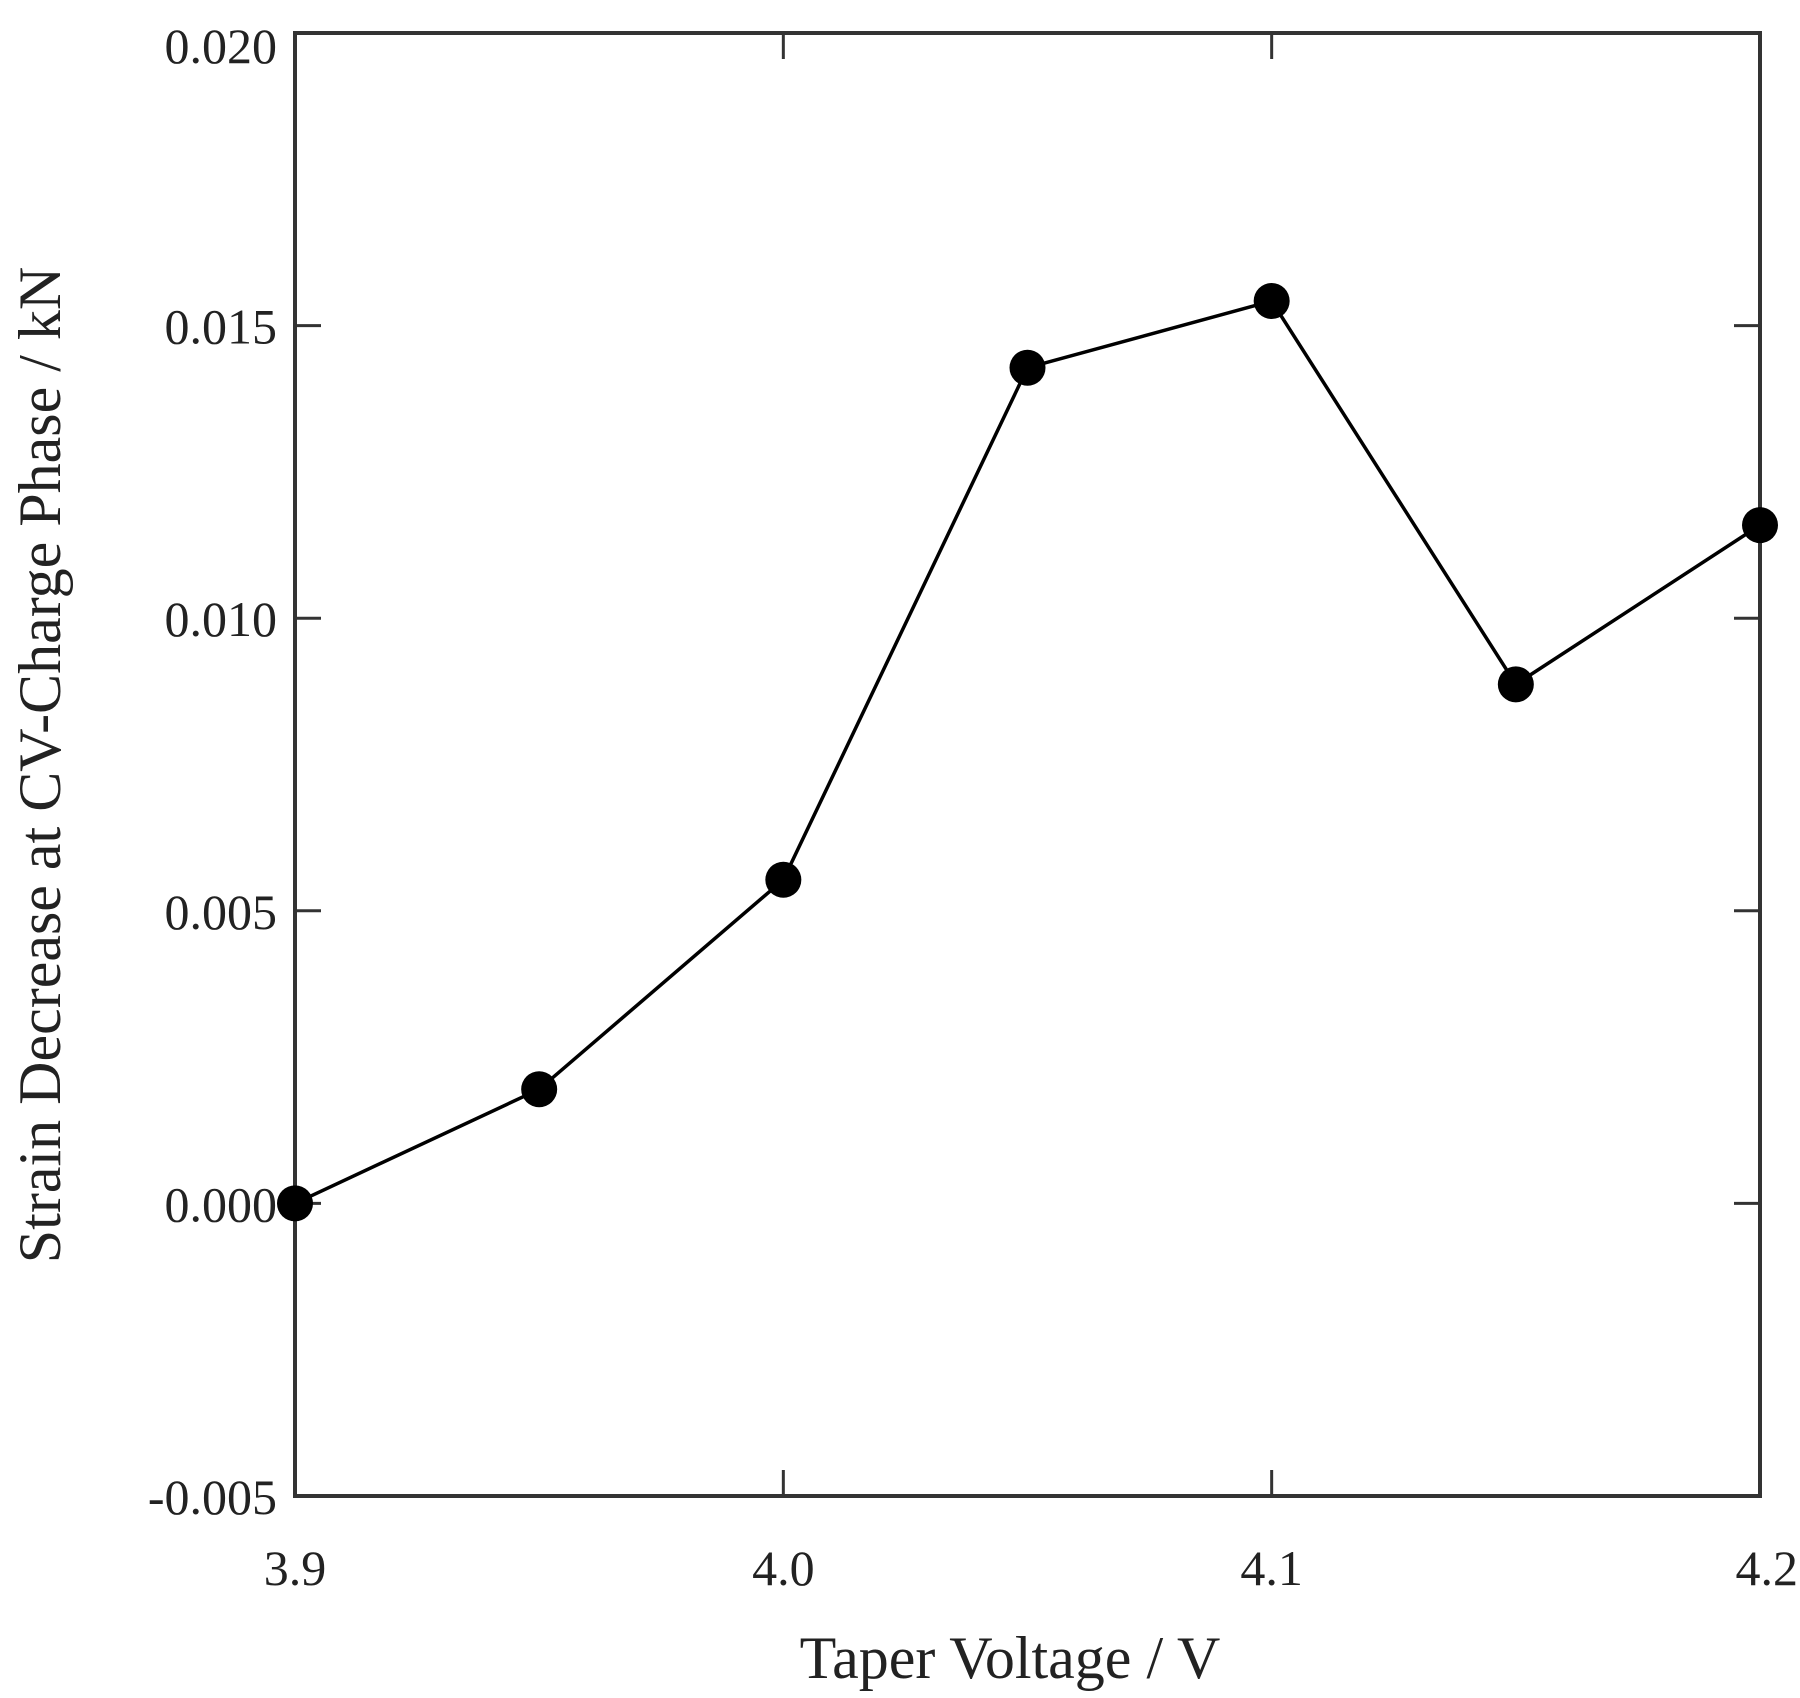  What do you see at coordinates (1767, 1568) in the screenshot?
I see `x-tick-label: 4.2` at bounding box center [1767, 1568].